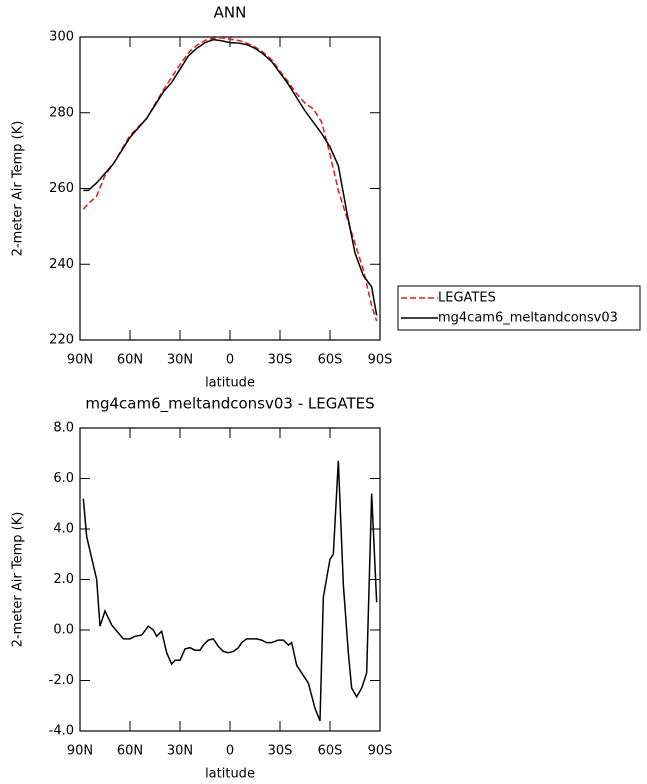 The image size is (647, 784). Describe the element at coordinates (61, 340) in the screenshot. I see `y-tick-label: 220` at that location.